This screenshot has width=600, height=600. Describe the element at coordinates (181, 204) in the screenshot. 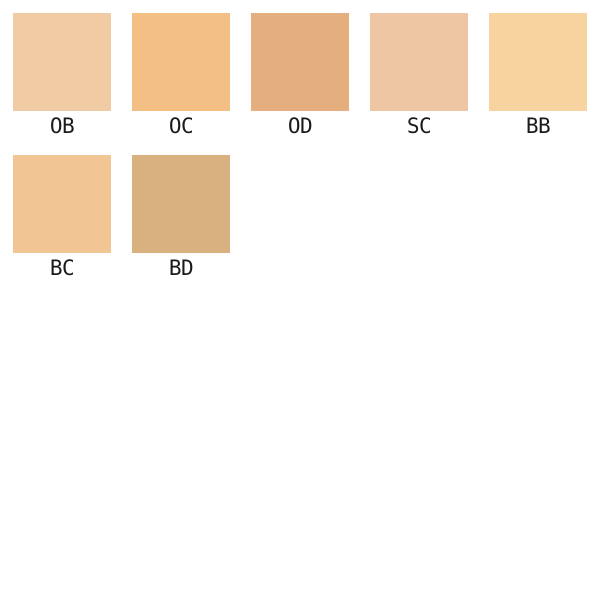

I see `color-chip-bd` at that location.